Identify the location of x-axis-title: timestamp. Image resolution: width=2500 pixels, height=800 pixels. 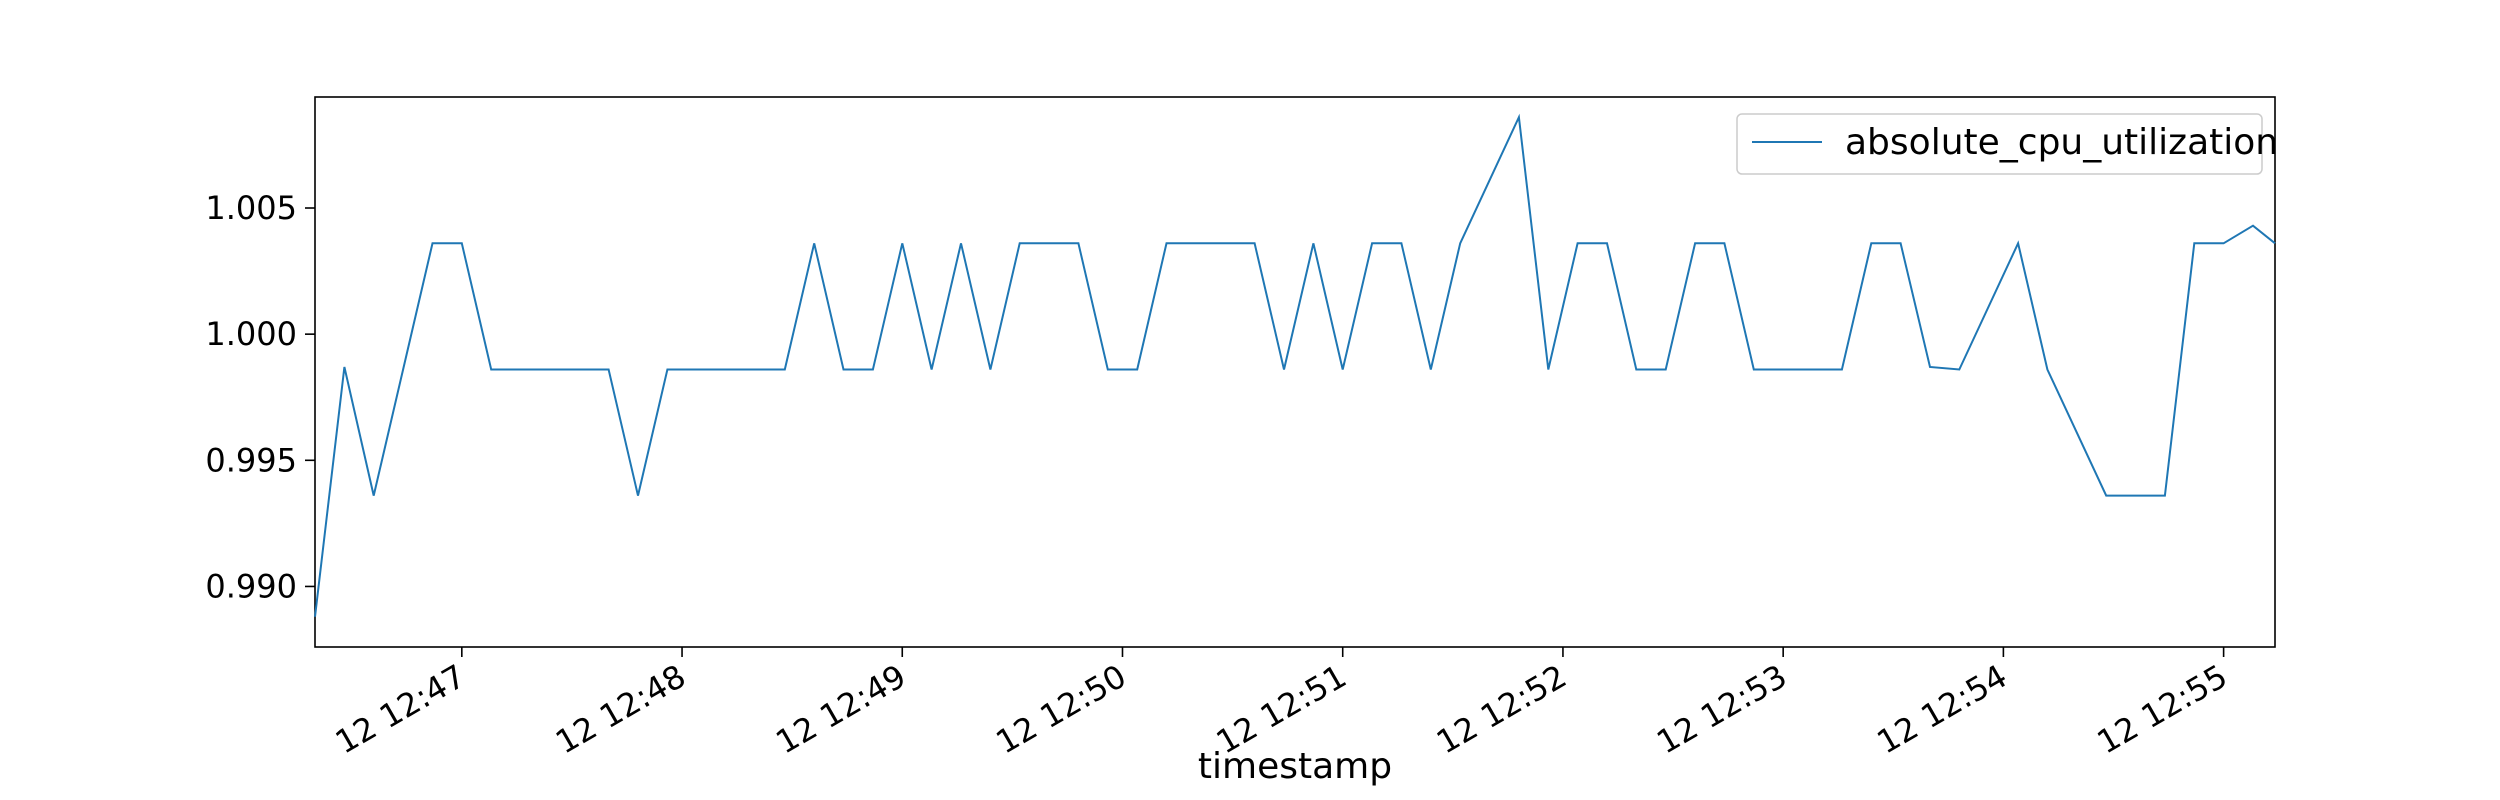
(1295, 766).